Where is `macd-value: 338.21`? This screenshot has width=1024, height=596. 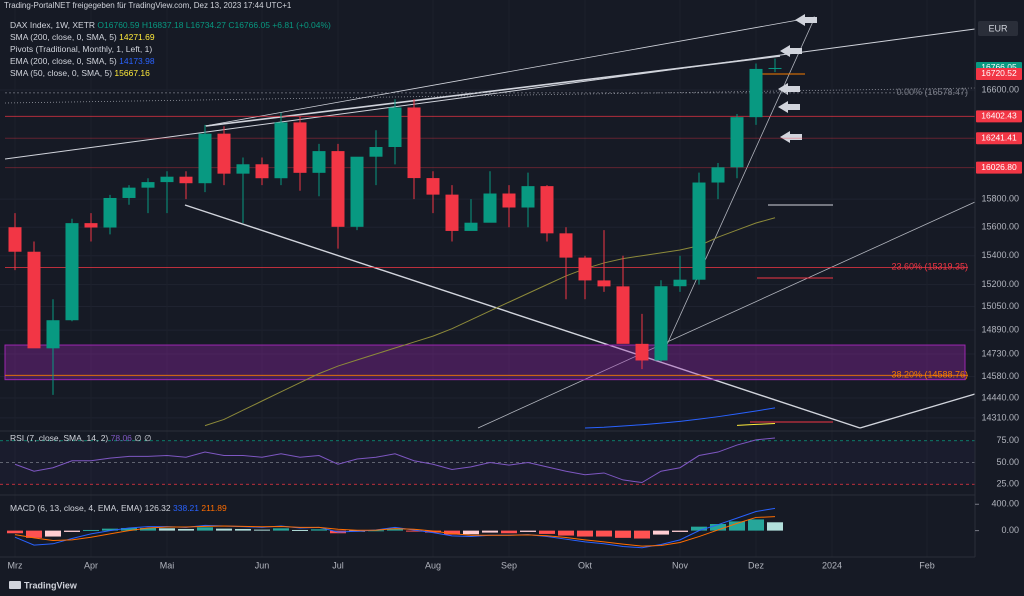 macd-value: 338.21 is located at coordinates (186, 508).